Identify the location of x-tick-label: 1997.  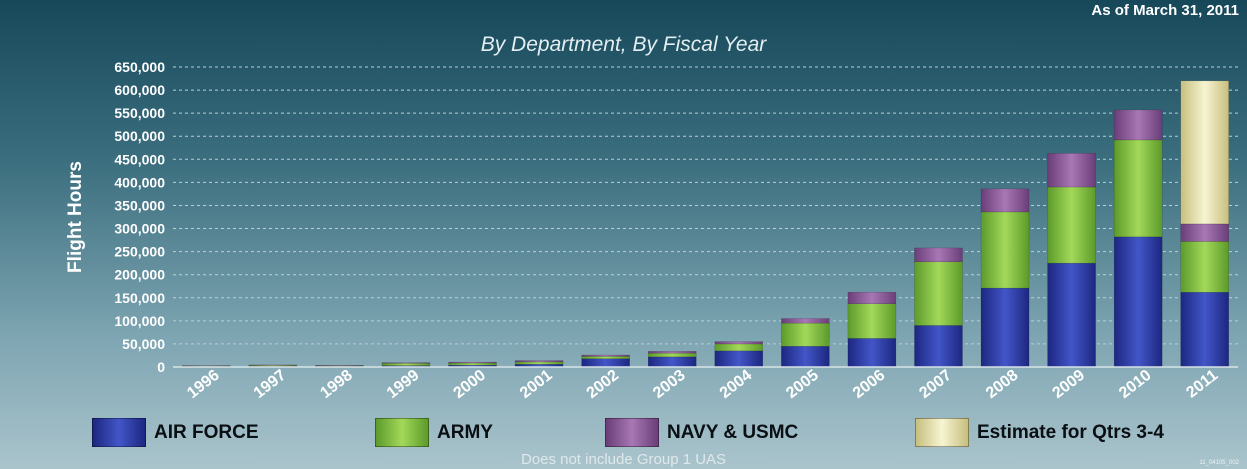
(270, 384).